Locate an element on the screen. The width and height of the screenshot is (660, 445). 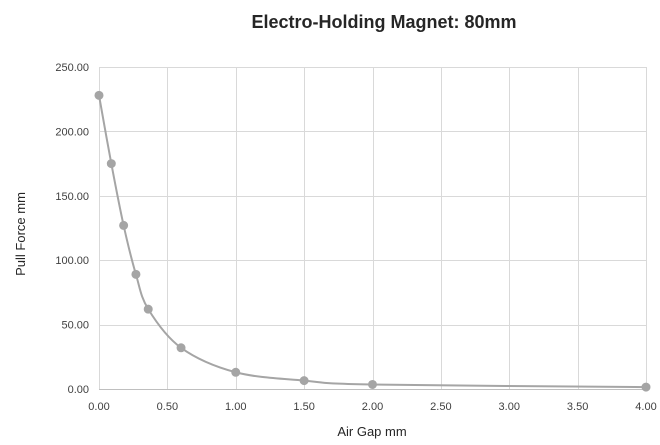
y-tick-label: 250.00 is located at coordinates (72, 68).